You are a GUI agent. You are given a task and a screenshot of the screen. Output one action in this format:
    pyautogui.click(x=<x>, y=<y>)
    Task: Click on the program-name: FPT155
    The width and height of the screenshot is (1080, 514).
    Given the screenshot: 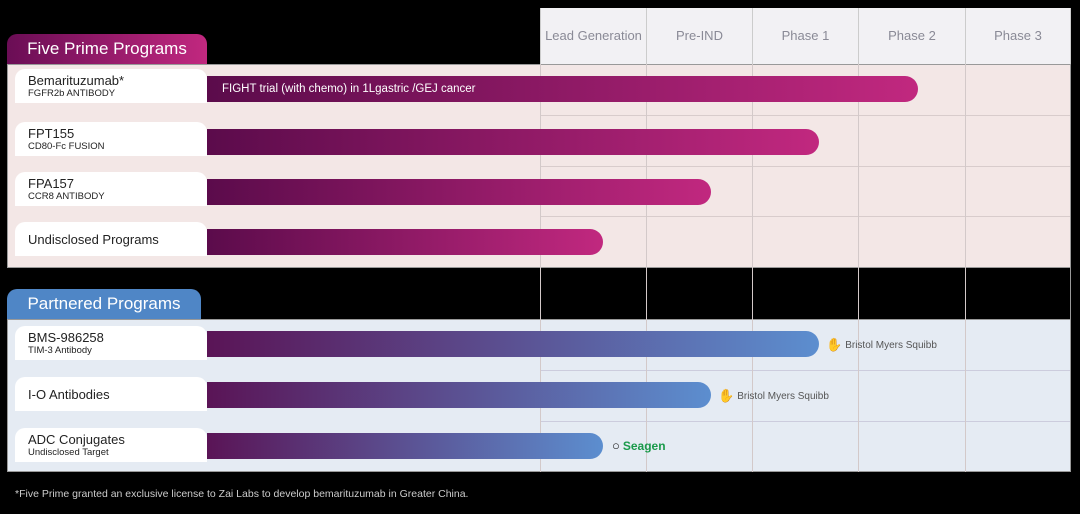 What is the action you would take?
    pyautogui.click(x=51, y=133)
    